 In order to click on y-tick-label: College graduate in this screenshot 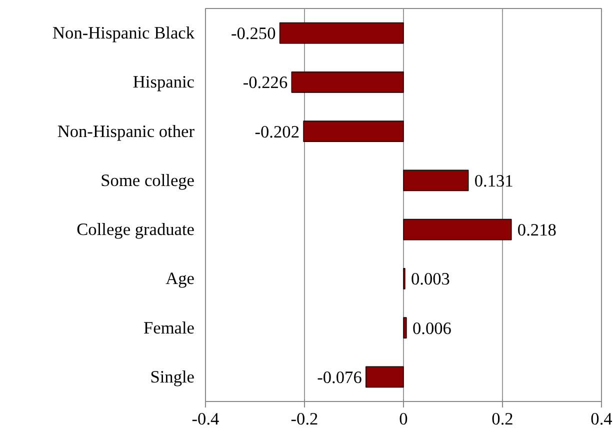, I will do `click(135, 230)`.